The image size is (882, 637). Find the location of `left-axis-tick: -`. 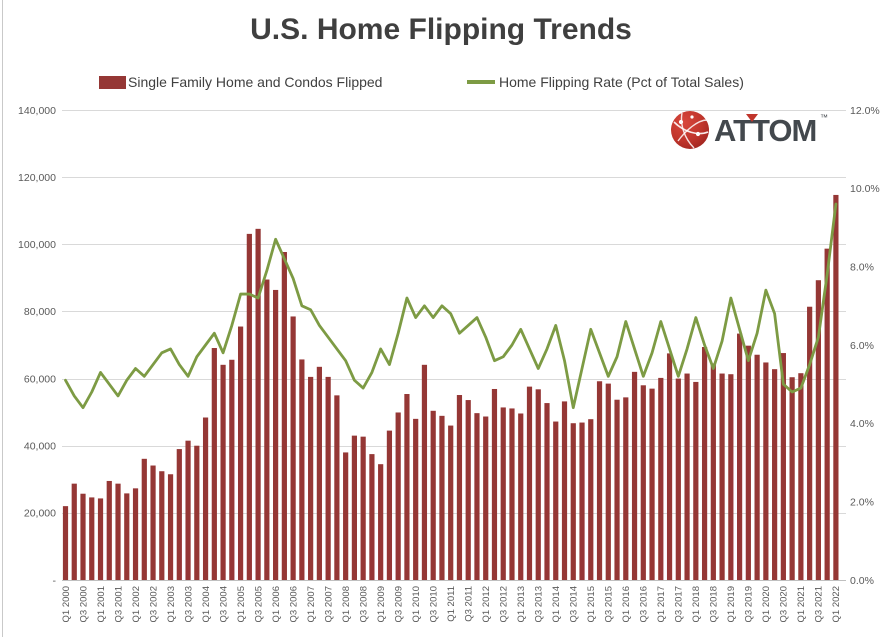

left-axis-tick: - is located at coordinates (55, 581).